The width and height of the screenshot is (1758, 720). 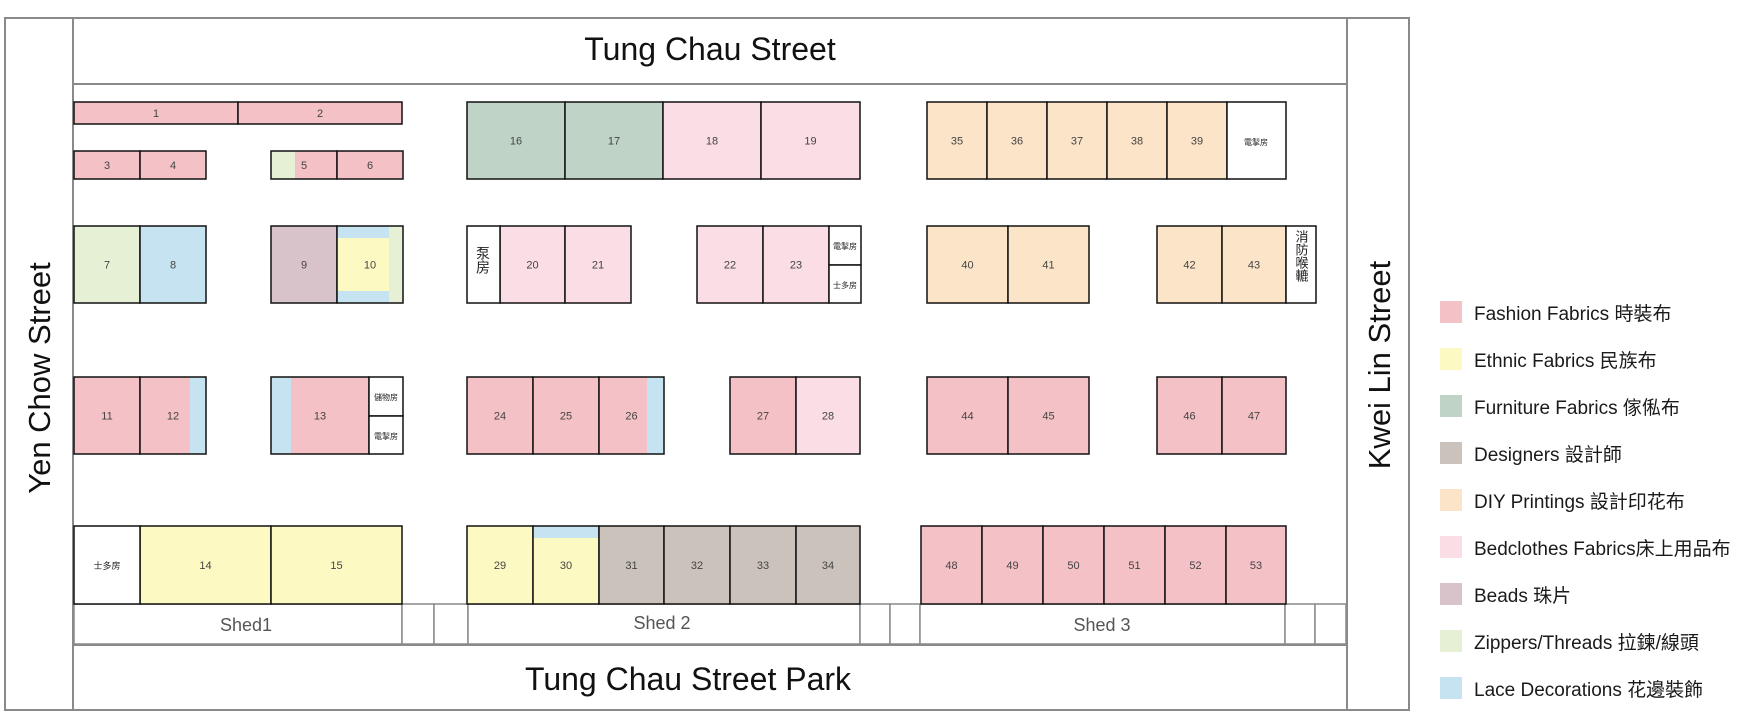 What do you see at coordinates (320, 415) in the screenshot?
I see `stall-13: 13` at bounding box center [320, 415].